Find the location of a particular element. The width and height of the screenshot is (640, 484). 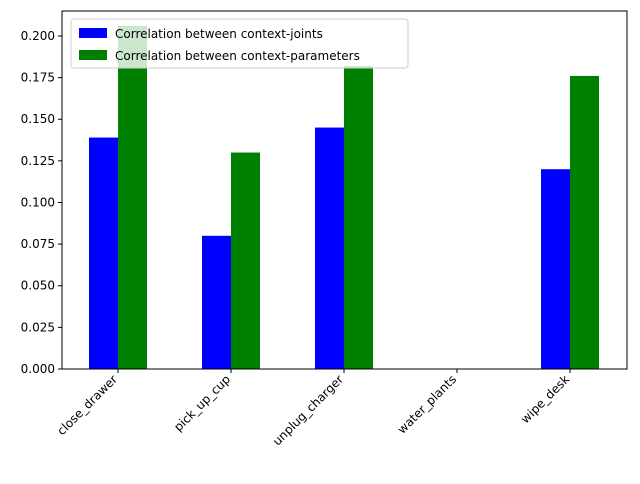

y-tick-label: 0.150 is located at coordinates (38, 119).